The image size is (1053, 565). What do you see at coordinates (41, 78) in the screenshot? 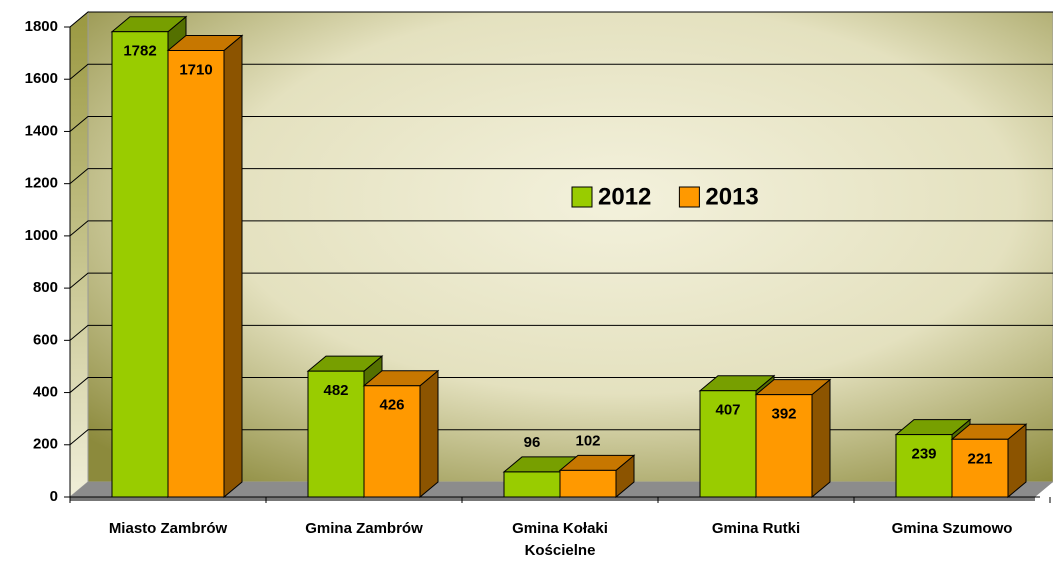
I see `y-tick-label: 1600` at bounding box center [41, 78].